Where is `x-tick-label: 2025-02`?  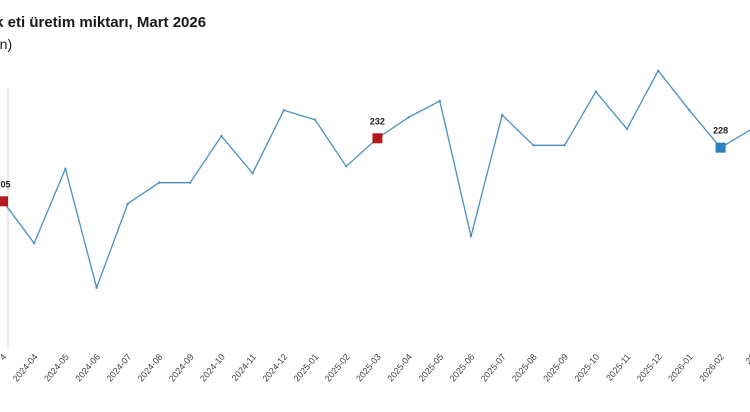 x-tick-label: 2025-02 is located at coordinates (337, 368).